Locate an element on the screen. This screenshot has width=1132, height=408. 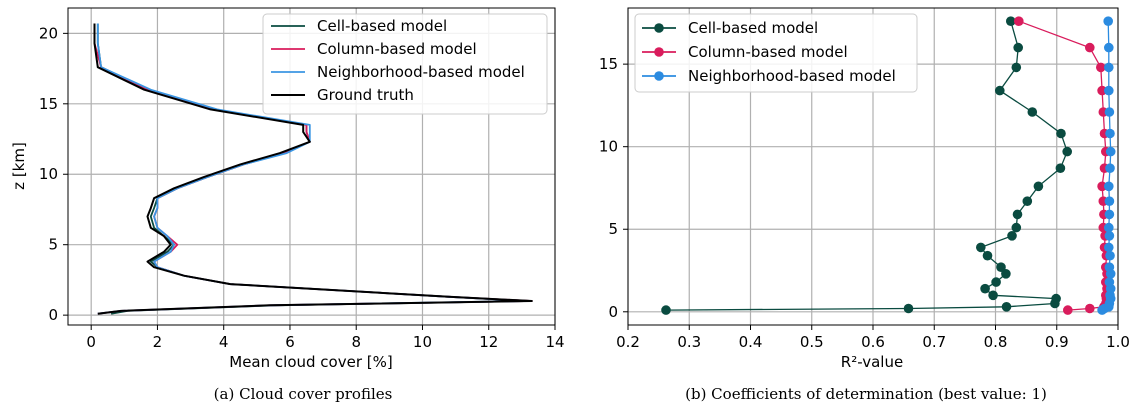
panel-b-xtick-label: 1.0 is located at coordinates (1118, 342).